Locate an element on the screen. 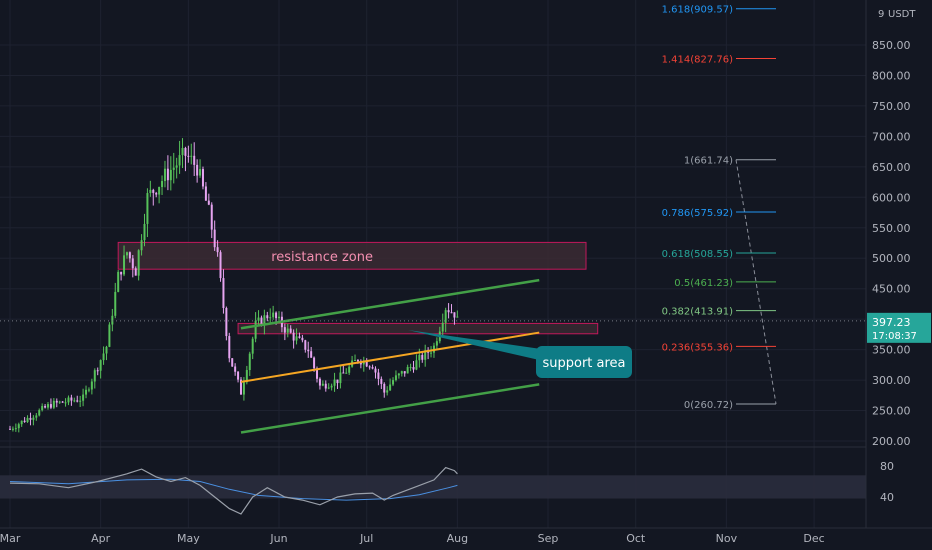 This screenshot has width=932, height=550. rsi-tick-label: 80 is located at coordinates (887, 466).